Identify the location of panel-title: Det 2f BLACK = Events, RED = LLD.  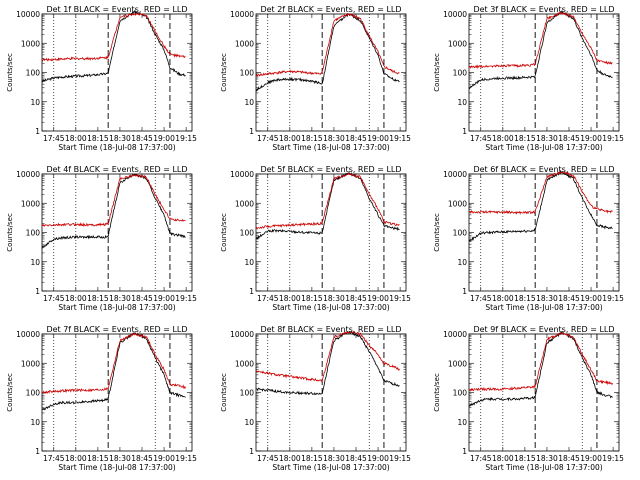
(330, 9).